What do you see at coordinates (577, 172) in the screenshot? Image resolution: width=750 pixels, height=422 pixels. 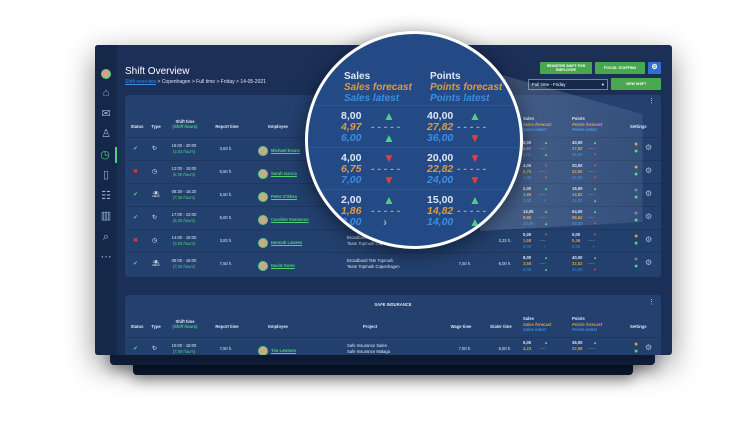 I see `points-forecast: 22,82` at bounding box center [577, 172].